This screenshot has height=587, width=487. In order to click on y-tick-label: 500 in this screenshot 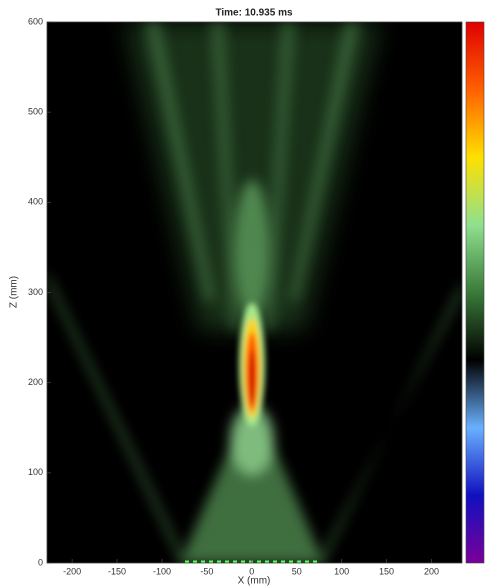, I will do `click(35, 112)`.